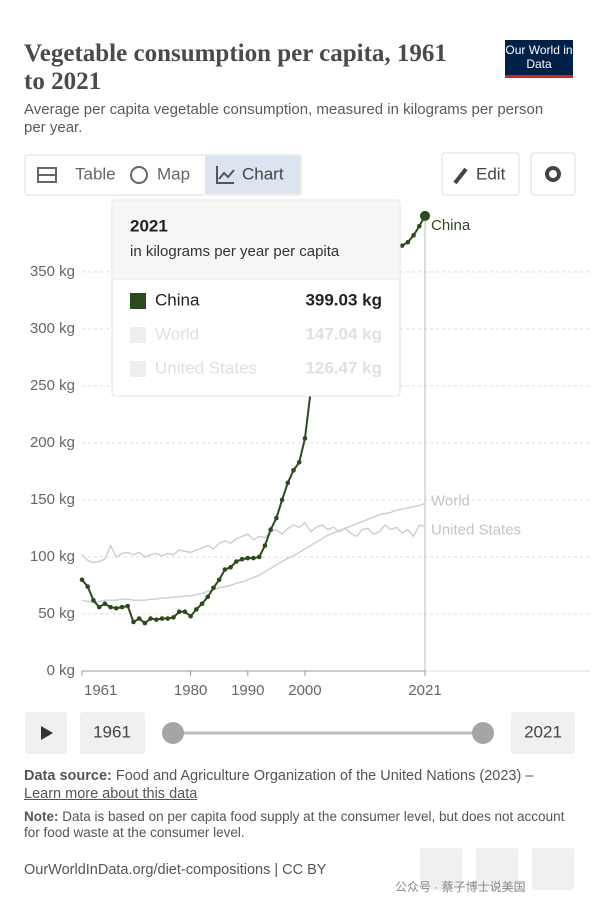 The image size is (600, 909). Describe the element at coordinates (256, 240) in the screenshot. I see `tooltip-header` at that location.